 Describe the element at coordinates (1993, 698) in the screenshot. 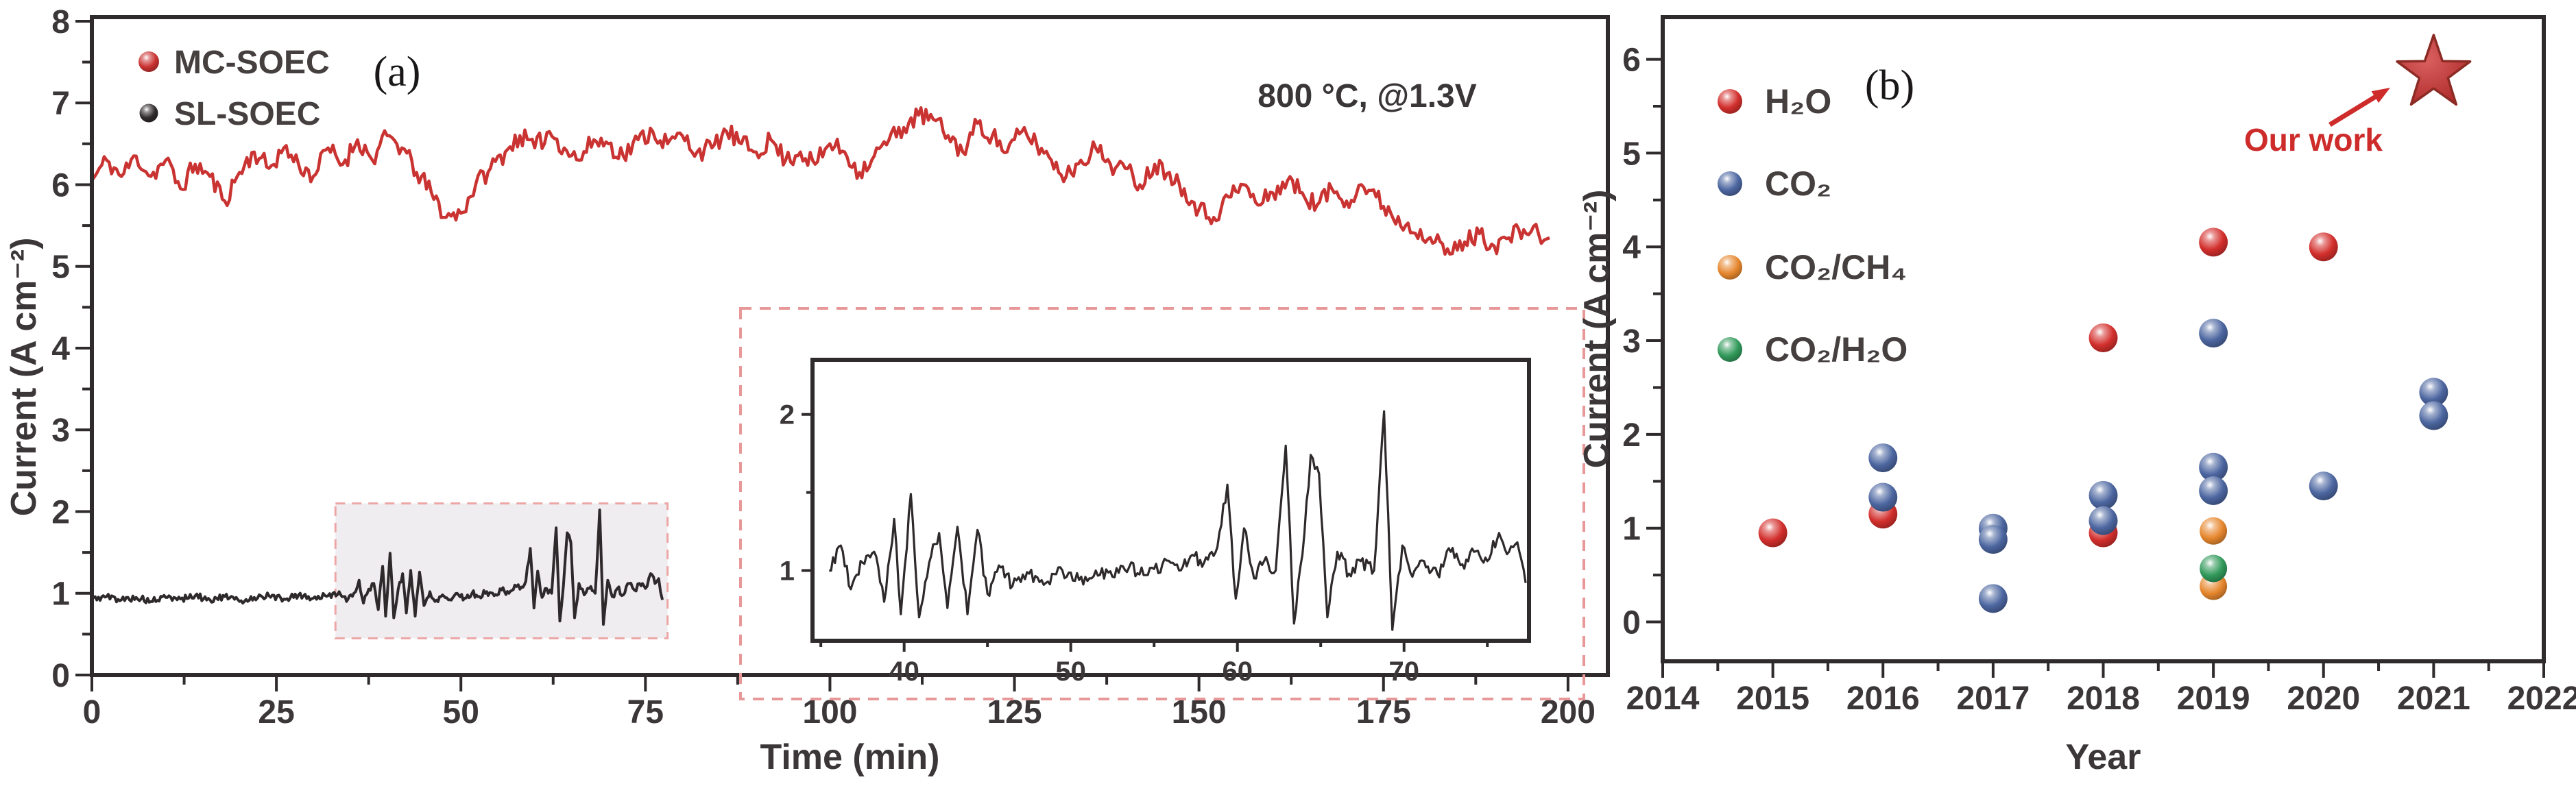

I see `x-tick-label: 2017` at that location.